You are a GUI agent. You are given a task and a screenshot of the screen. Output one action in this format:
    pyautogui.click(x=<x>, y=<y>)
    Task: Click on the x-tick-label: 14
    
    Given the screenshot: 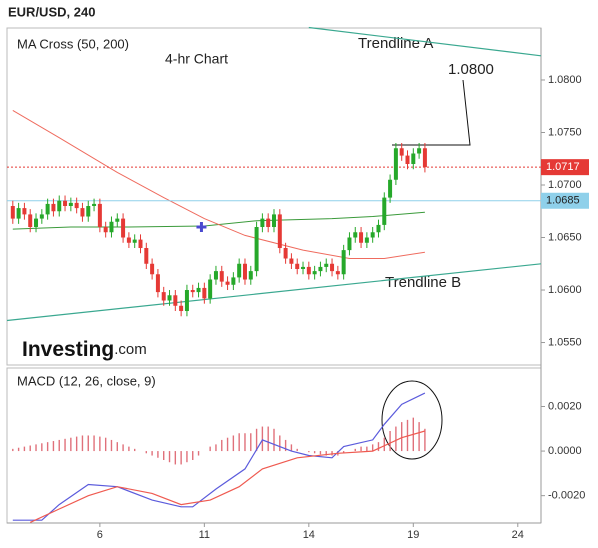 What is the action you would take?
    pyautogui.click(x=309, y=535)
    